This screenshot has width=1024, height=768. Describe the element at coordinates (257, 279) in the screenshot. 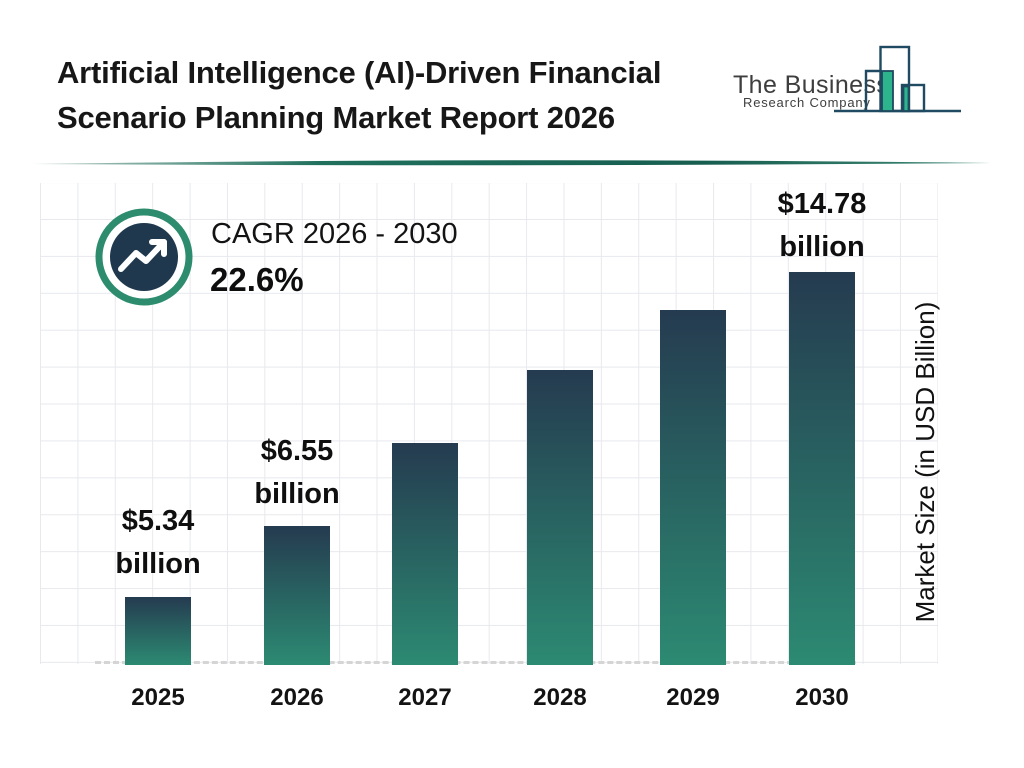

I see `cagr-value: 22.6%` at that location.